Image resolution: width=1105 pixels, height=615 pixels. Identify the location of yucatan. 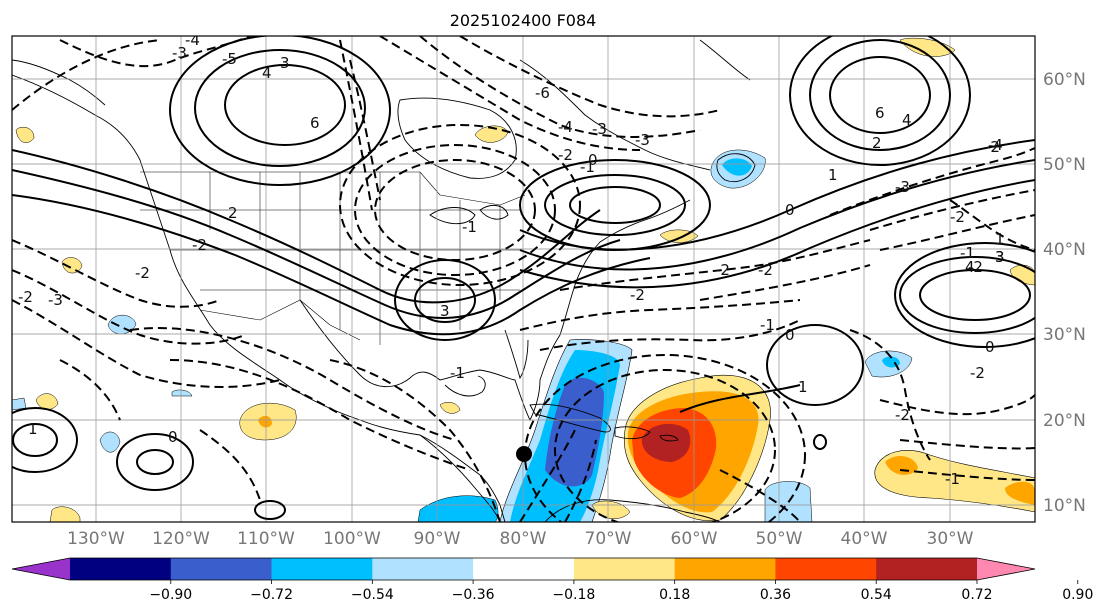
(465, 386).